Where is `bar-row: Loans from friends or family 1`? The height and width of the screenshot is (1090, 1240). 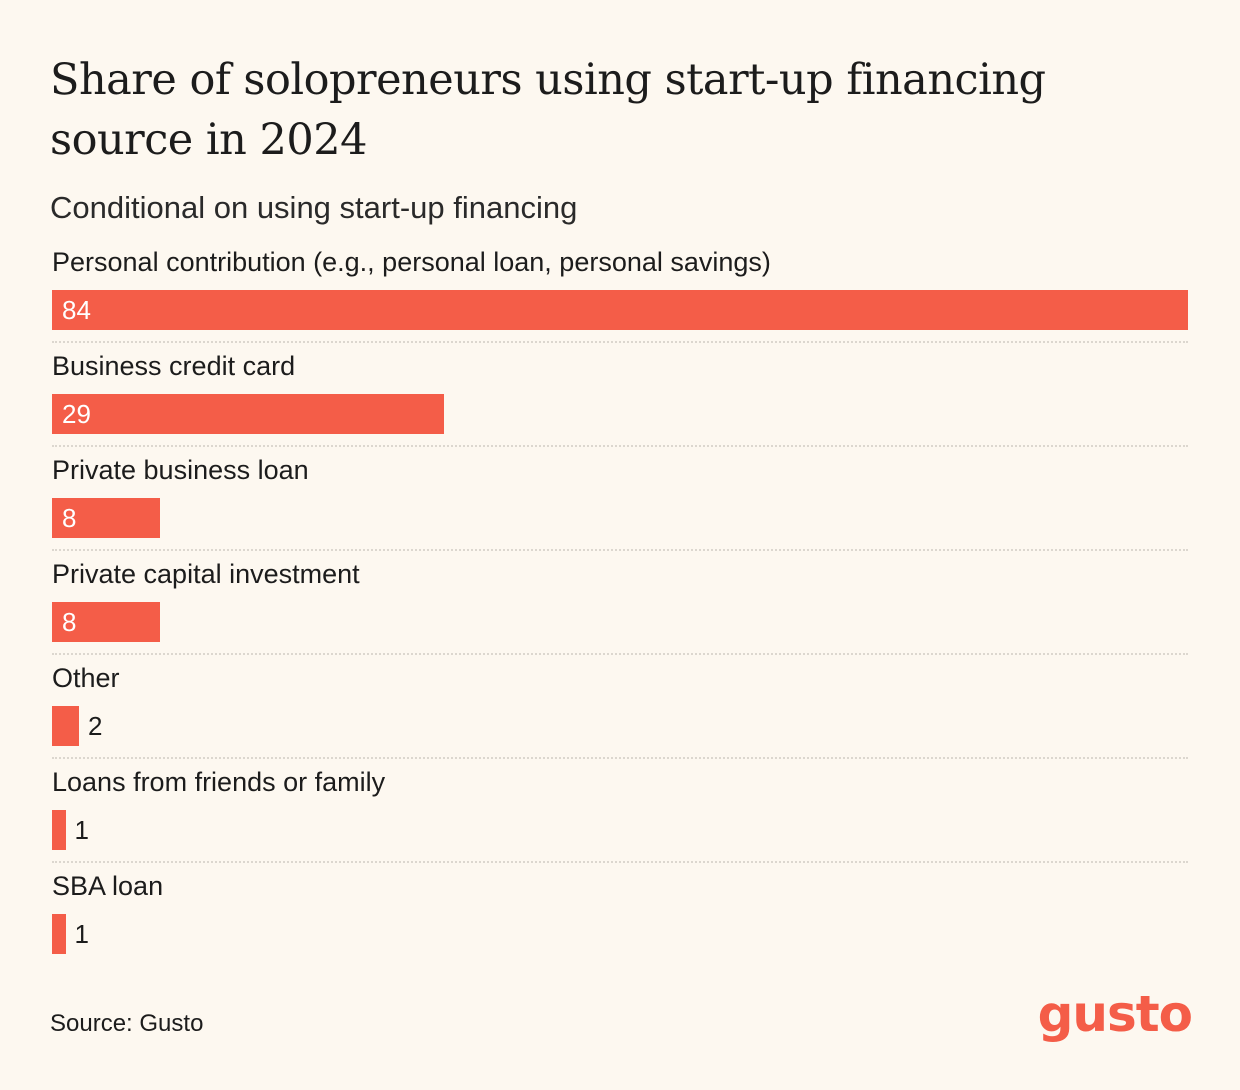 bar-row: Loans from friends or family 1 is located at coordinates (620, 817).